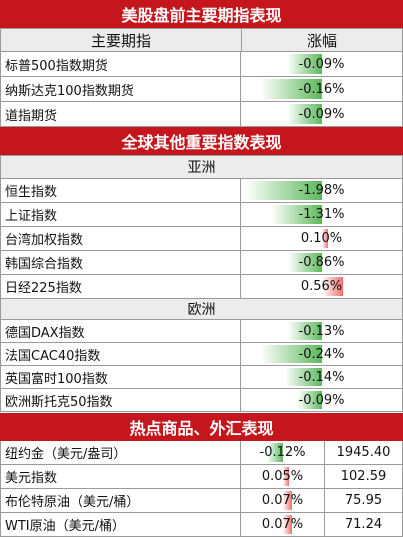 The width and height of the screenshot is (403, 537). What do you see at coordinates (121, 452) in the screenshot?
I see `row-name: 纽约金（美元/盎司）` at bounding box center [121, 452].